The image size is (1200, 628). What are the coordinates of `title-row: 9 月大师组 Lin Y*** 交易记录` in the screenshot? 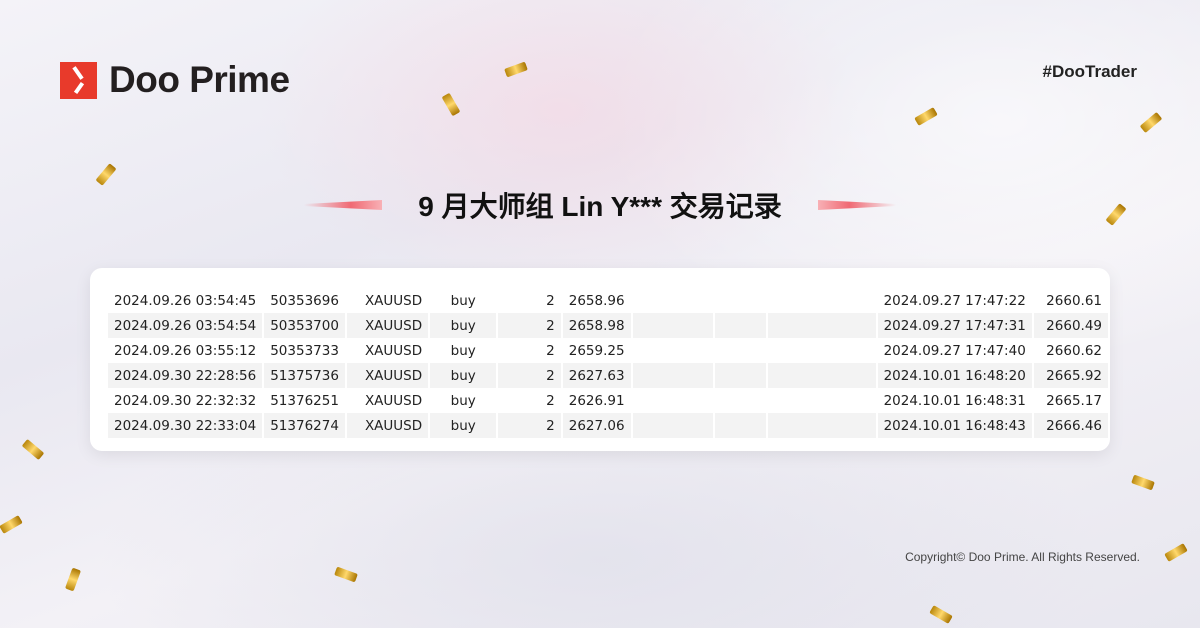 It's located at (600, 205).